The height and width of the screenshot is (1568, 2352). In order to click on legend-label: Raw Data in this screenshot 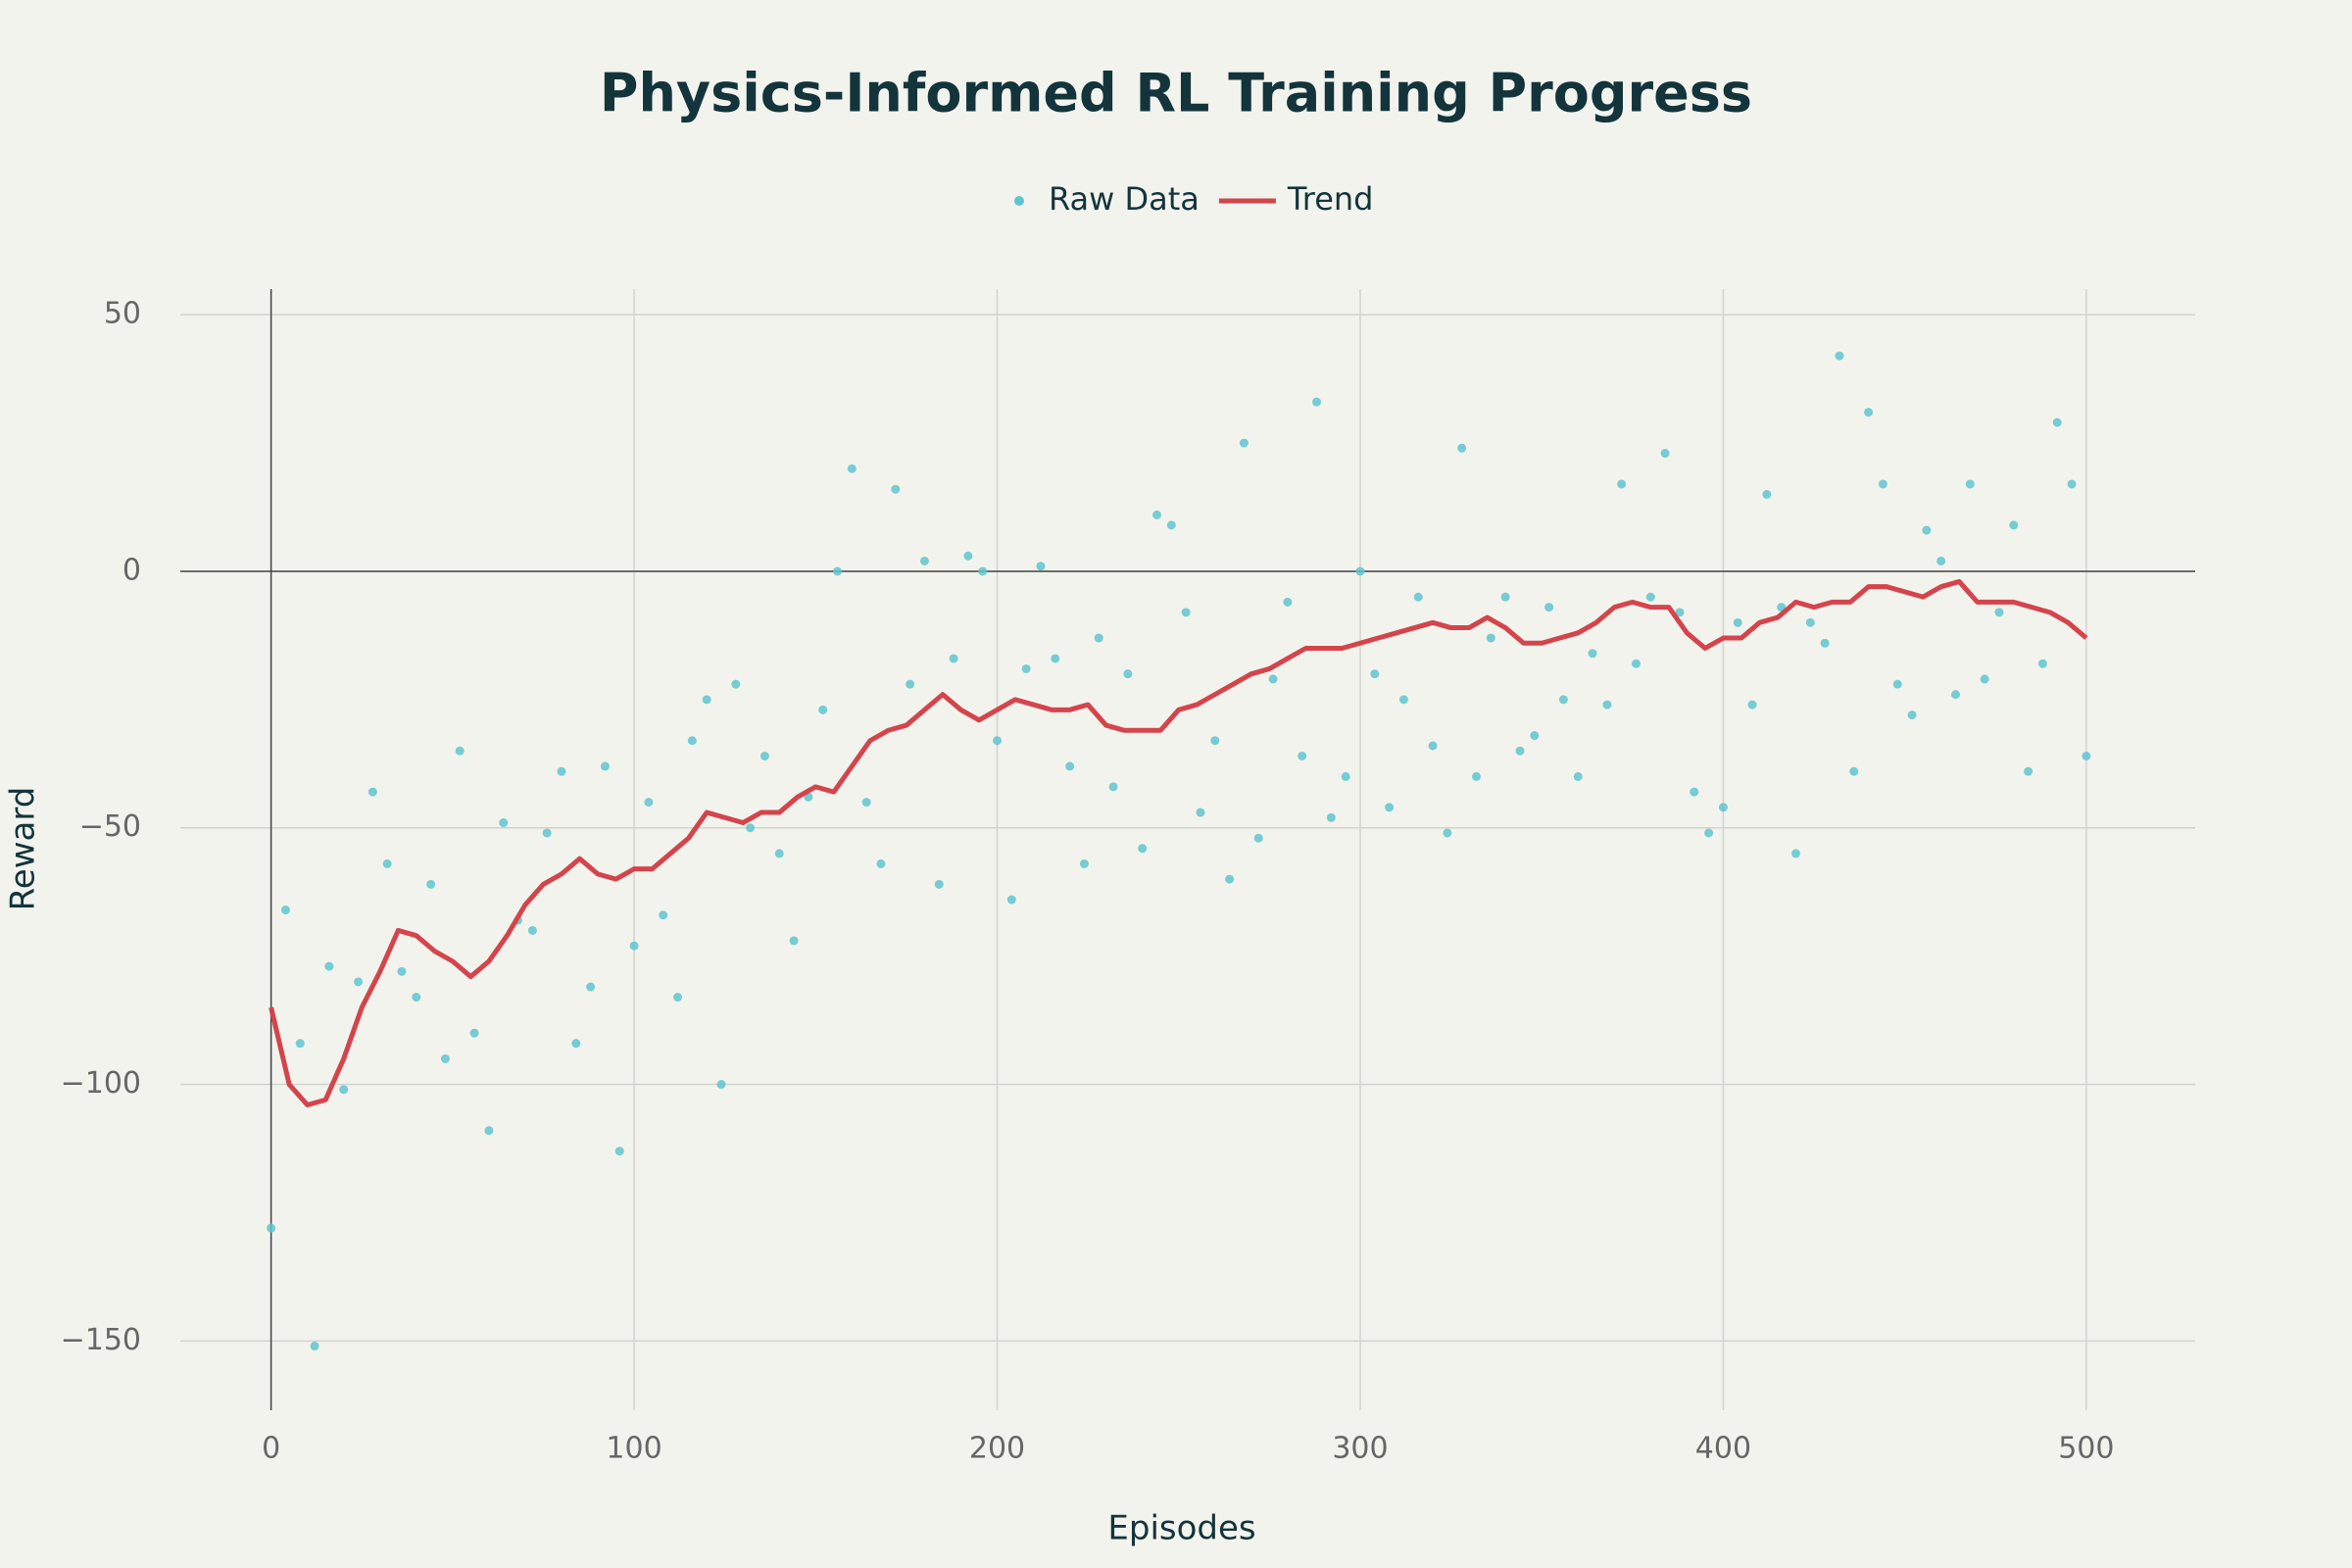, I will do `click(1124, 199)`.